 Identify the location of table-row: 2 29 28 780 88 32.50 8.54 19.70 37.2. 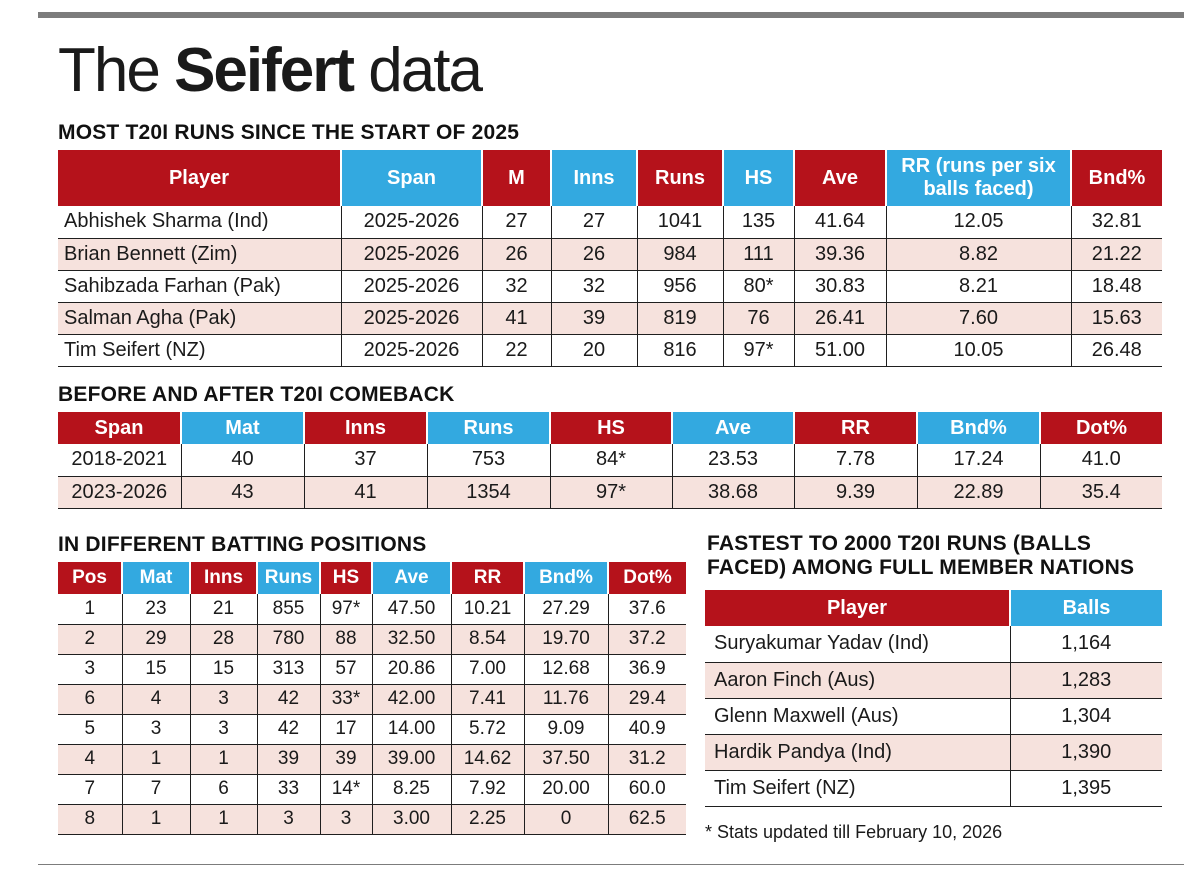
(372, 639).